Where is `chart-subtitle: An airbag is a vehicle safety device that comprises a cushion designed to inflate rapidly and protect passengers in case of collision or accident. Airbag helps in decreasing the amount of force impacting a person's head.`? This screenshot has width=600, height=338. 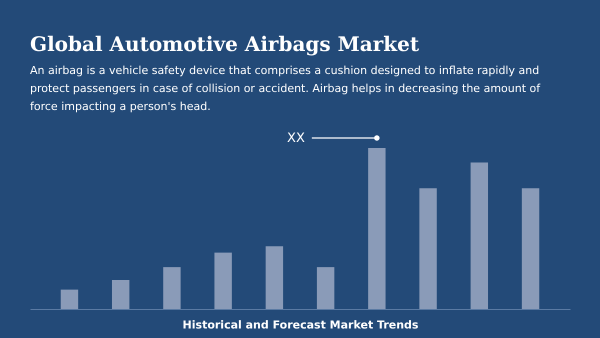 chart-subtitle: An airbag is a vehicle safety device that comprises a cushion designed to inflate rapidly and protect passengers in case of collision or accident. Airbag helps in decreasing the amount of force impacting a person's head. is located at coordinates (286, 88).